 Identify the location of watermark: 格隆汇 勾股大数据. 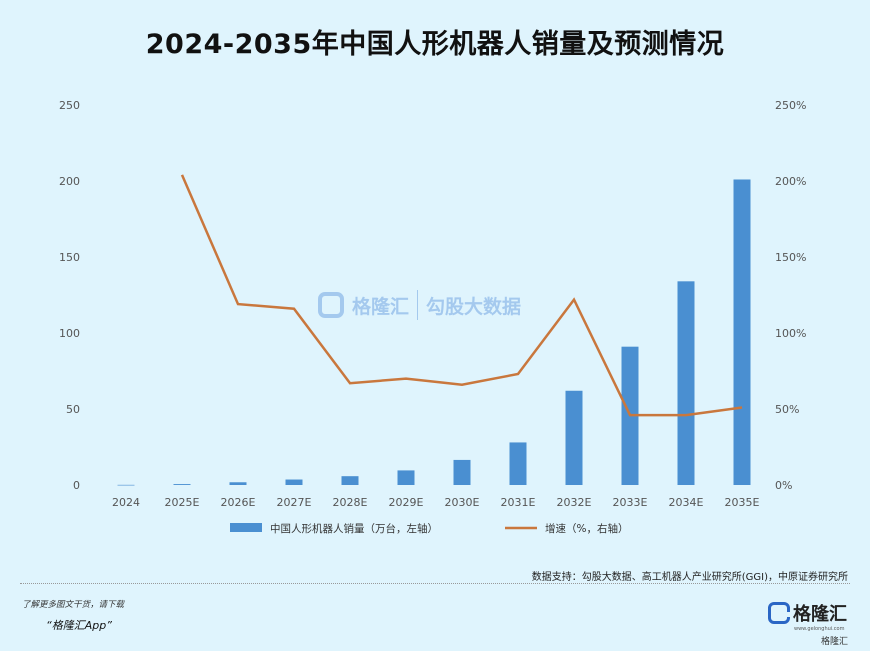
(419, 305).